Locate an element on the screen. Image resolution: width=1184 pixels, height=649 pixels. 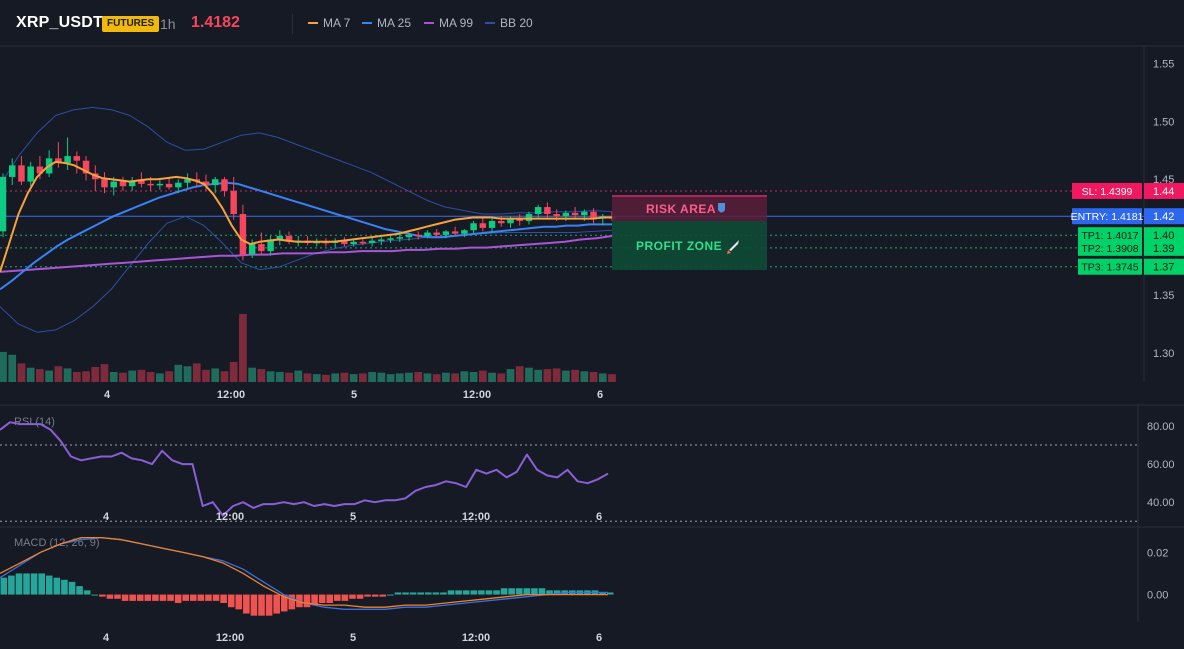
ma25-line is located at coordinates (306, 236).